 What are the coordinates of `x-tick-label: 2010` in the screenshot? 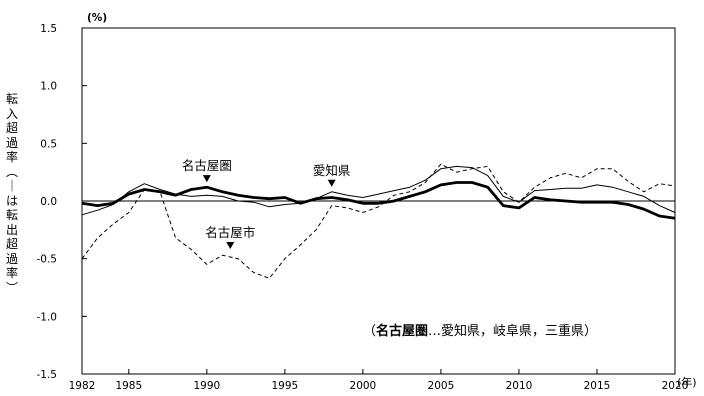 It's located at (519, 386).